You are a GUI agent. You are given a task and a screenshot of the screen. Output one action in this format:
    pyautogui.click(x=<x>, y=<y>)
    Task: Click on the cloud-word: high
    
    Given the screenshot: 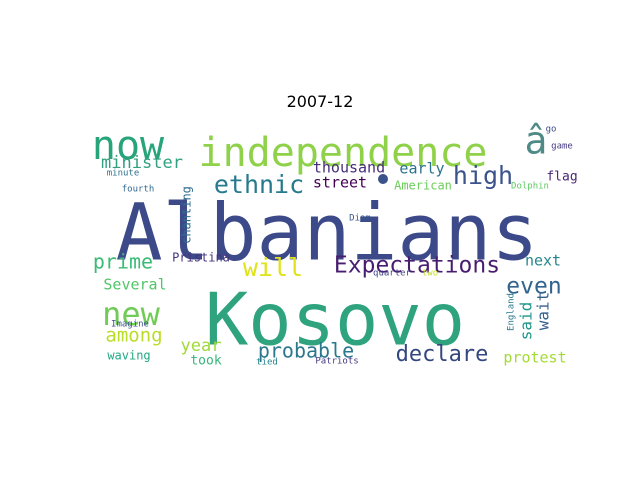 What is the action you would take?
    pyautogui.click(x=483, y=175)
    